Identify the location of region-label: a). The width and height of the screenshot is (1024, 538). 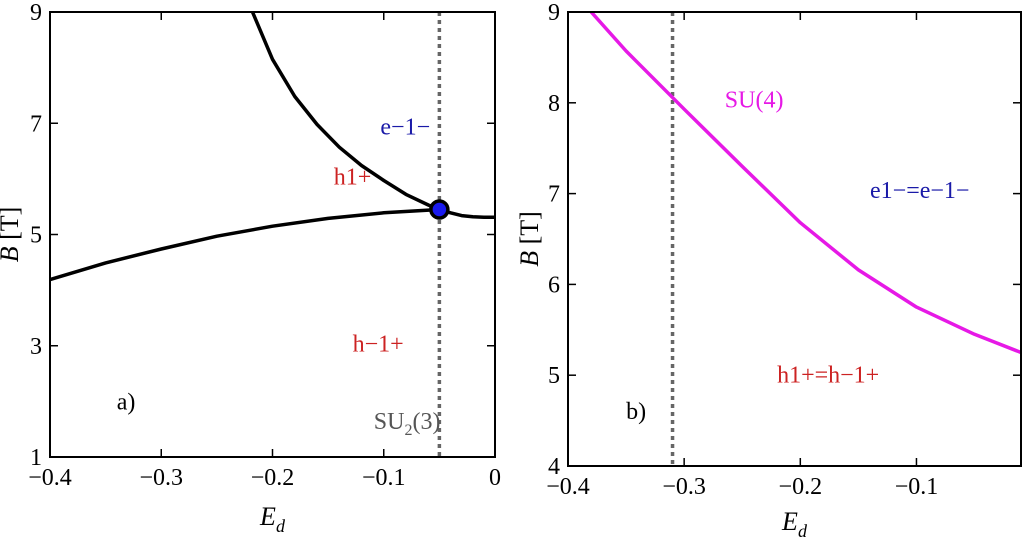
(126, 403).